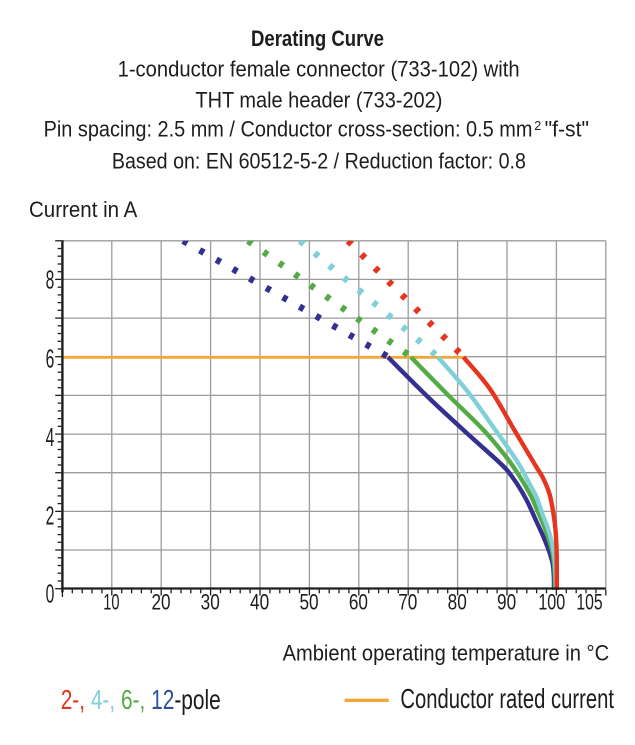  What do you see at coordinates (141, 699) in the screenshot?
I see `svg-text: 2-, 4-, 6-, 12-pole` at bounding box center [141, 699].